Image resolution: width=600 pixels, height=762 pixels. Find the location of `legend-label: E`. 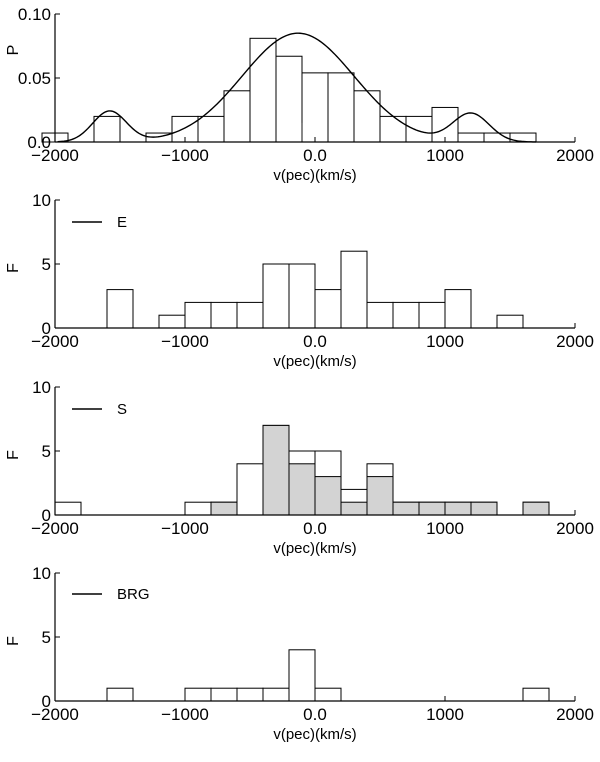

legend-label: E is located at coordinates (122, 222).